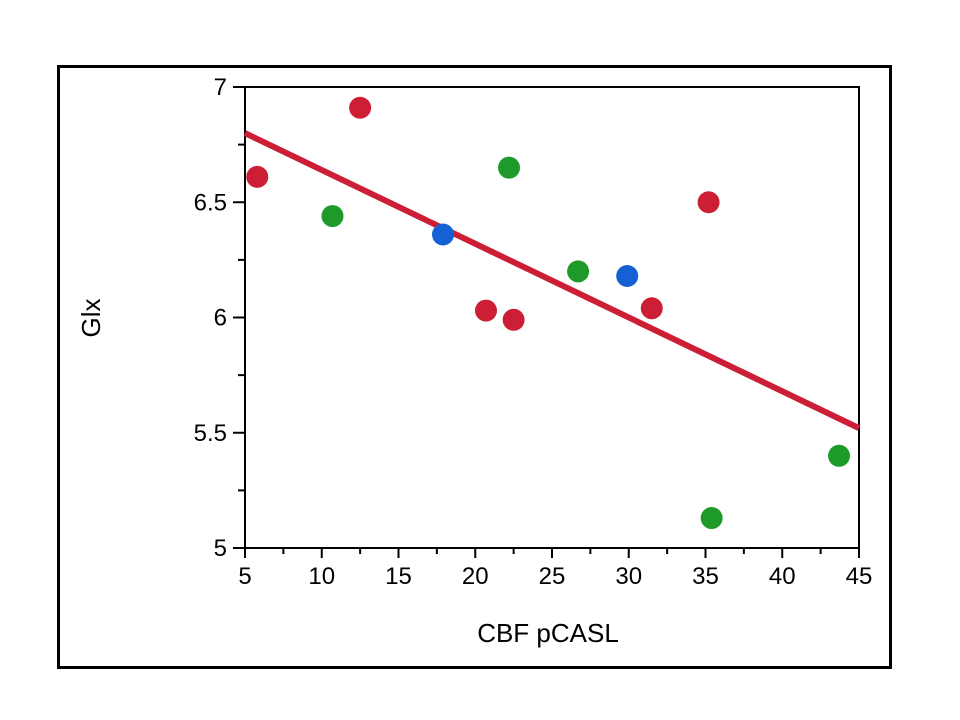  What do you see at coordinates (859, 576) in the screenshot?
I see `x-tick-label: 45` at bounding box center [859, 576].